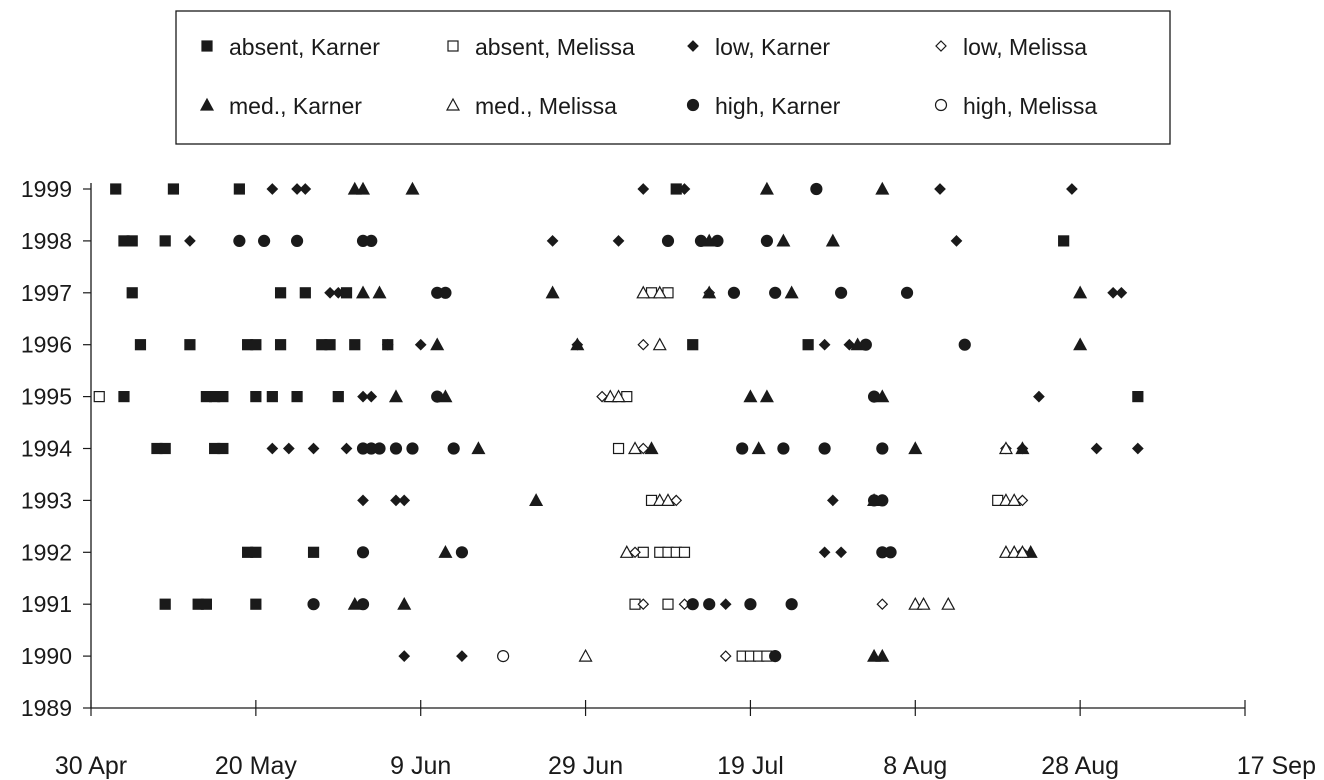 This screenshot has width=1324, height=780. What do you see at coordinates (693, 46) in the screenshot?
I see `legend-marker-low-karner` at bounding box center [693, 46].